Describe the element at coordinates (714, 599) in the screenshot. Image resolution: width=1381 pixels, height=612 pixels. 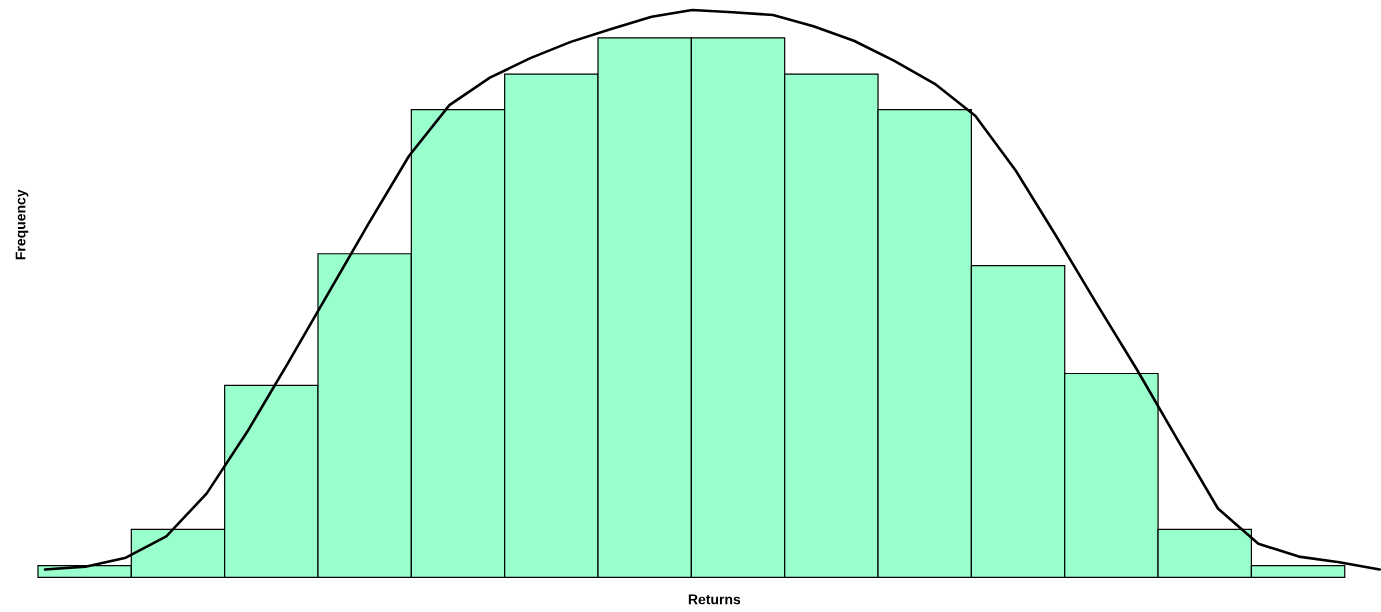
I see `x-axis-title: Returns` at that location.